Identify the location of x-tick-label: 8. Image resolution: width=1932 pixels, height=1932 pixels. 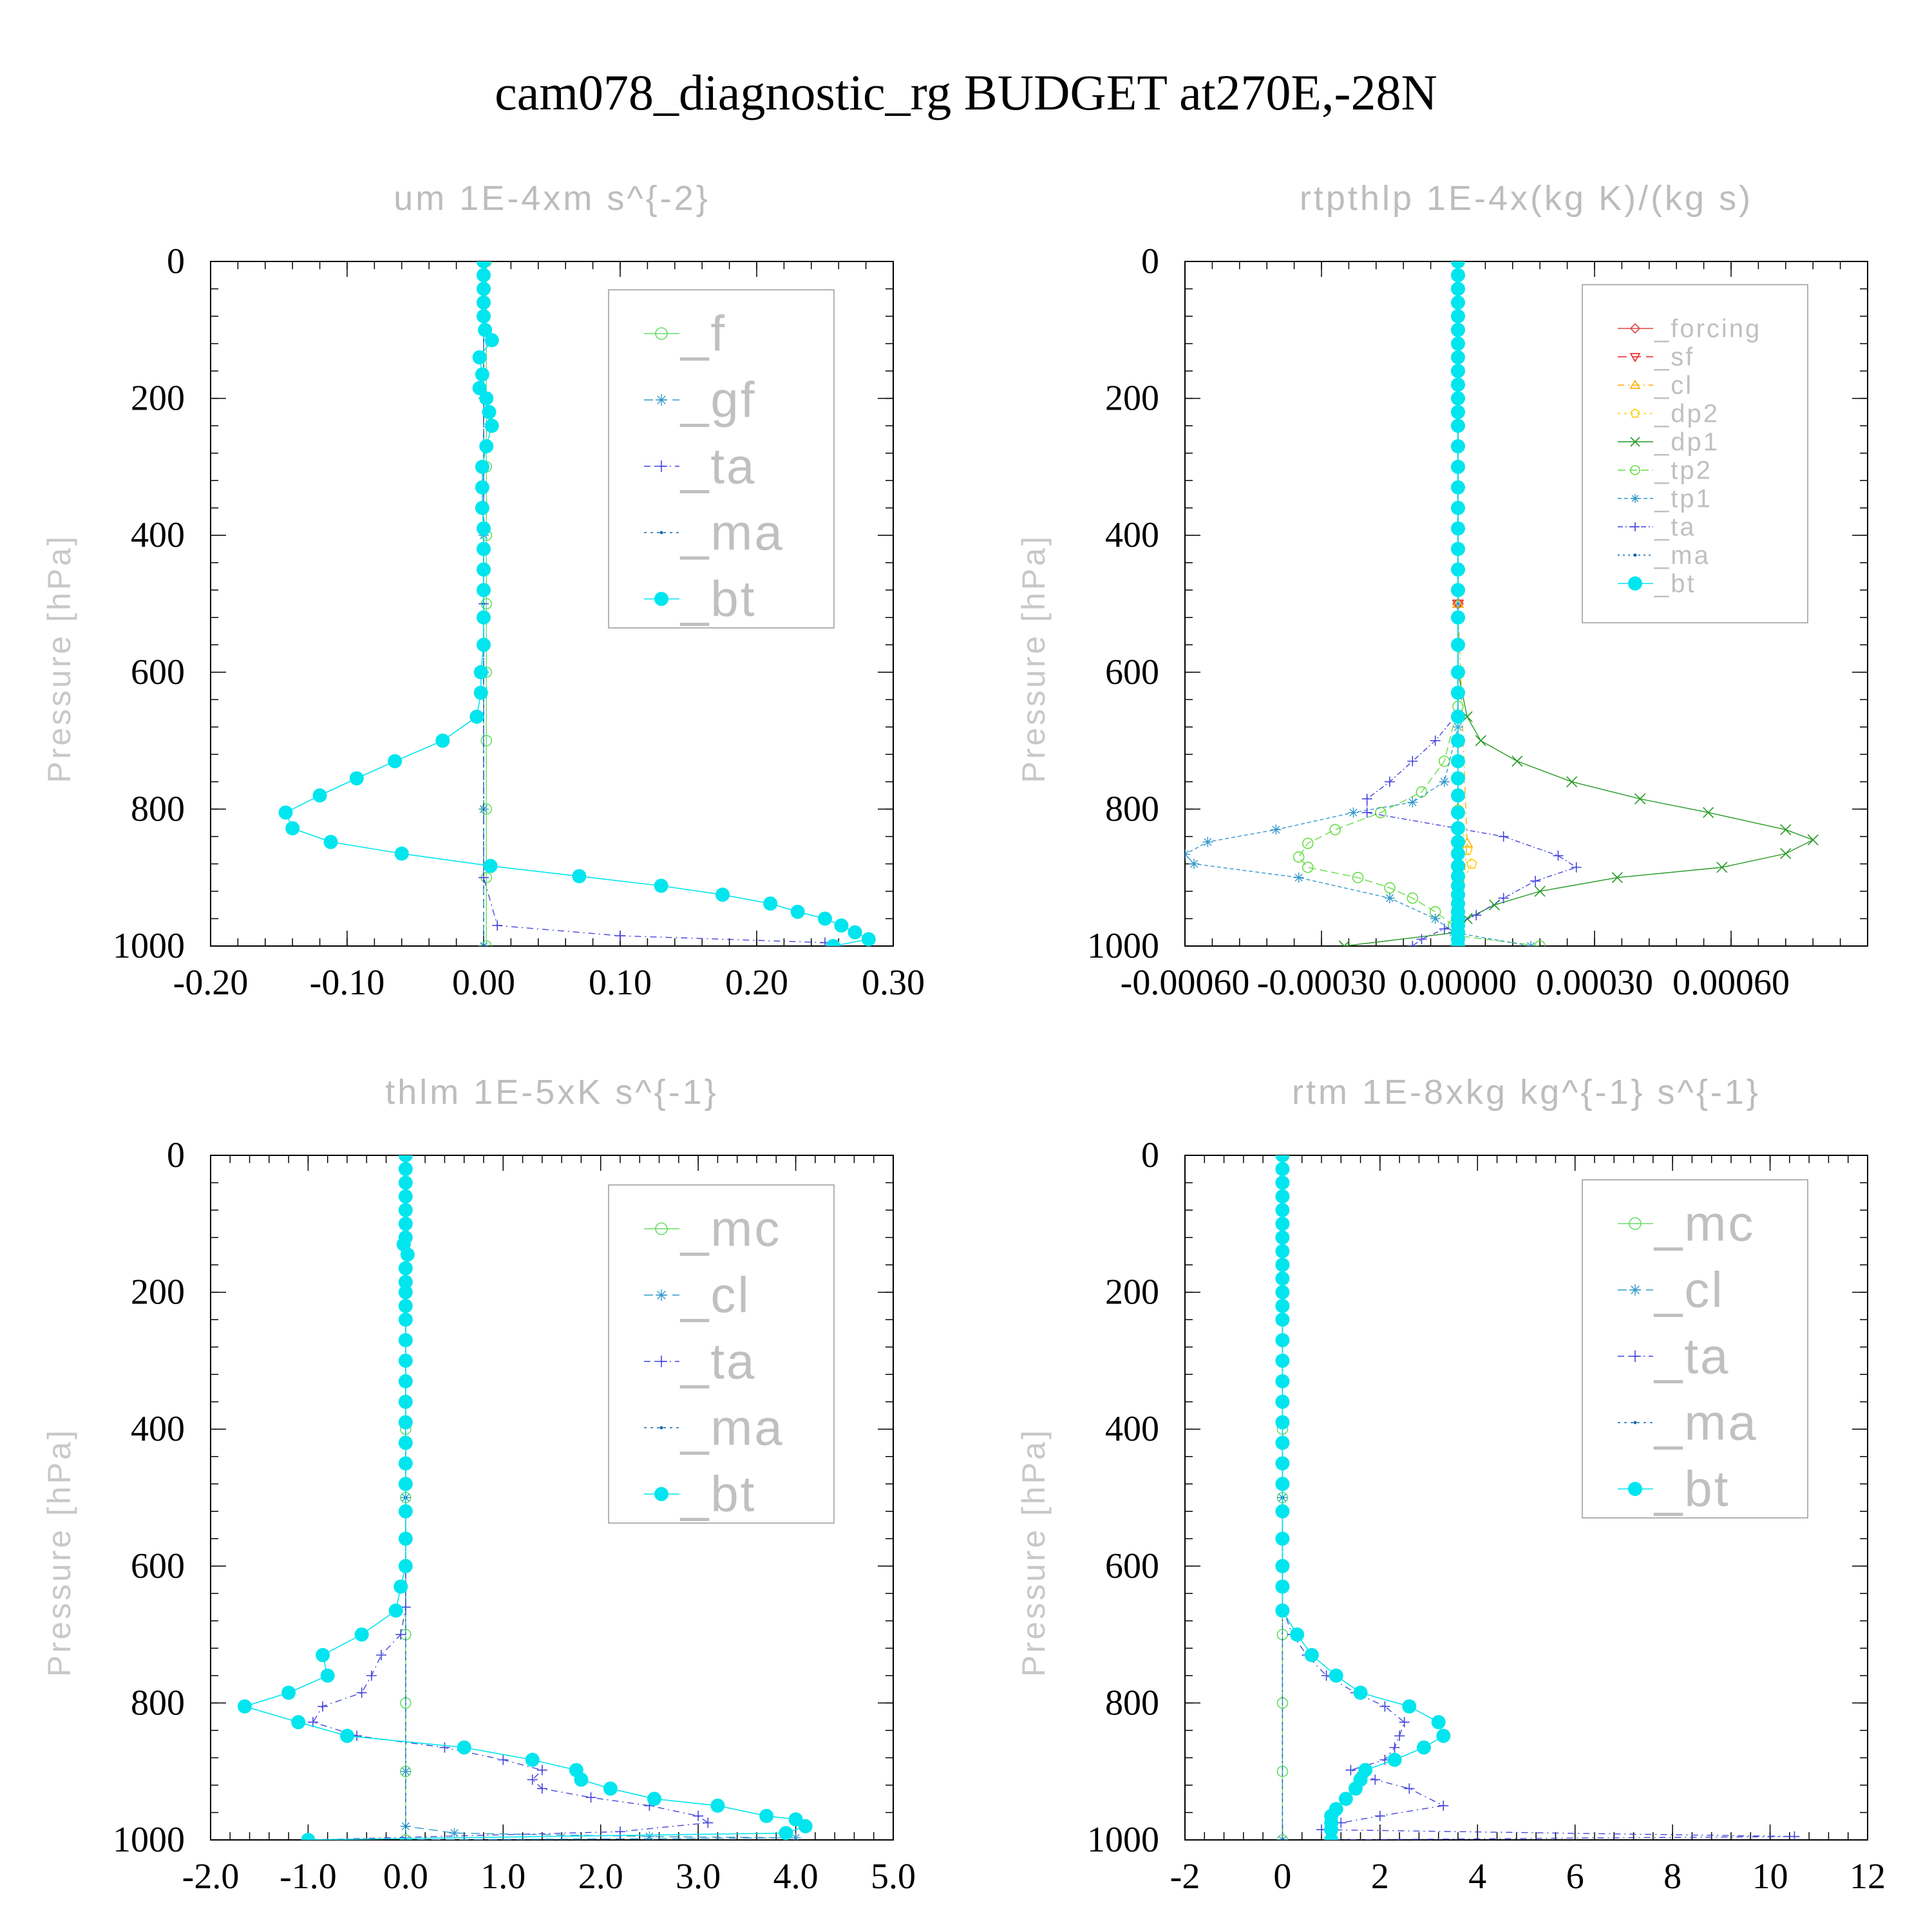
(1672, 1877).